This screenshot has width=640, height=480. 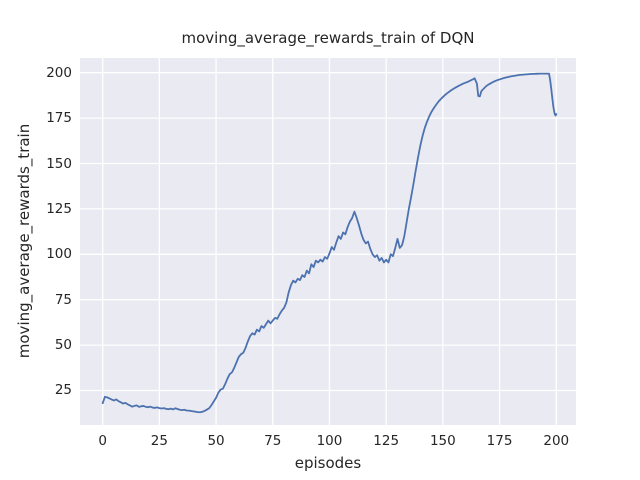 I want to click on y-tick-label: 100, so click(x=59, y=254).